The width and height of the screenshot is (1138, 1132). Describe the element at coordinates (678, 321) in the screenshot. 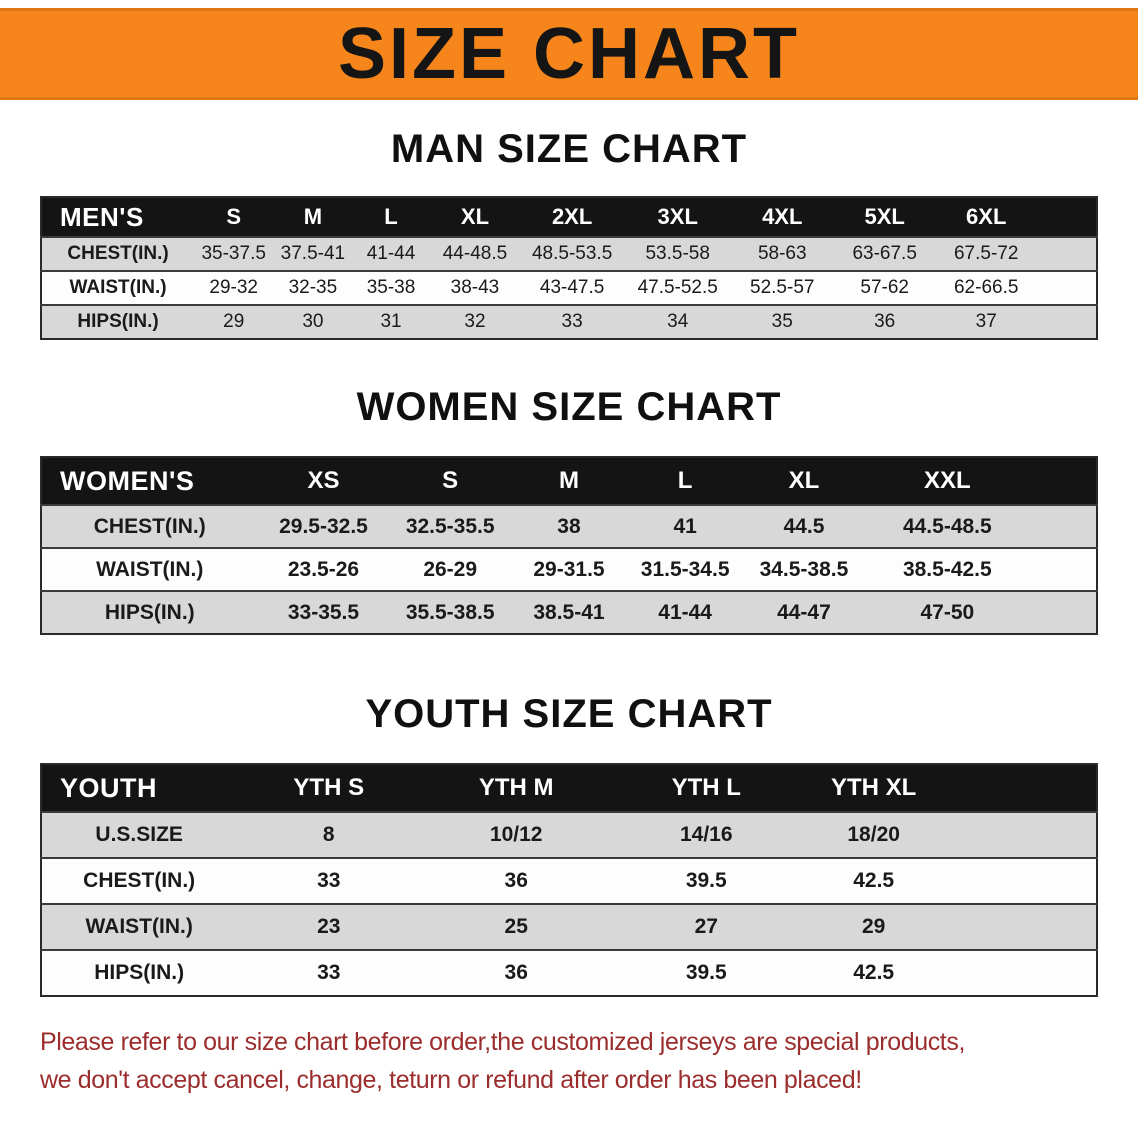

I see `size-value: 34` at that location.